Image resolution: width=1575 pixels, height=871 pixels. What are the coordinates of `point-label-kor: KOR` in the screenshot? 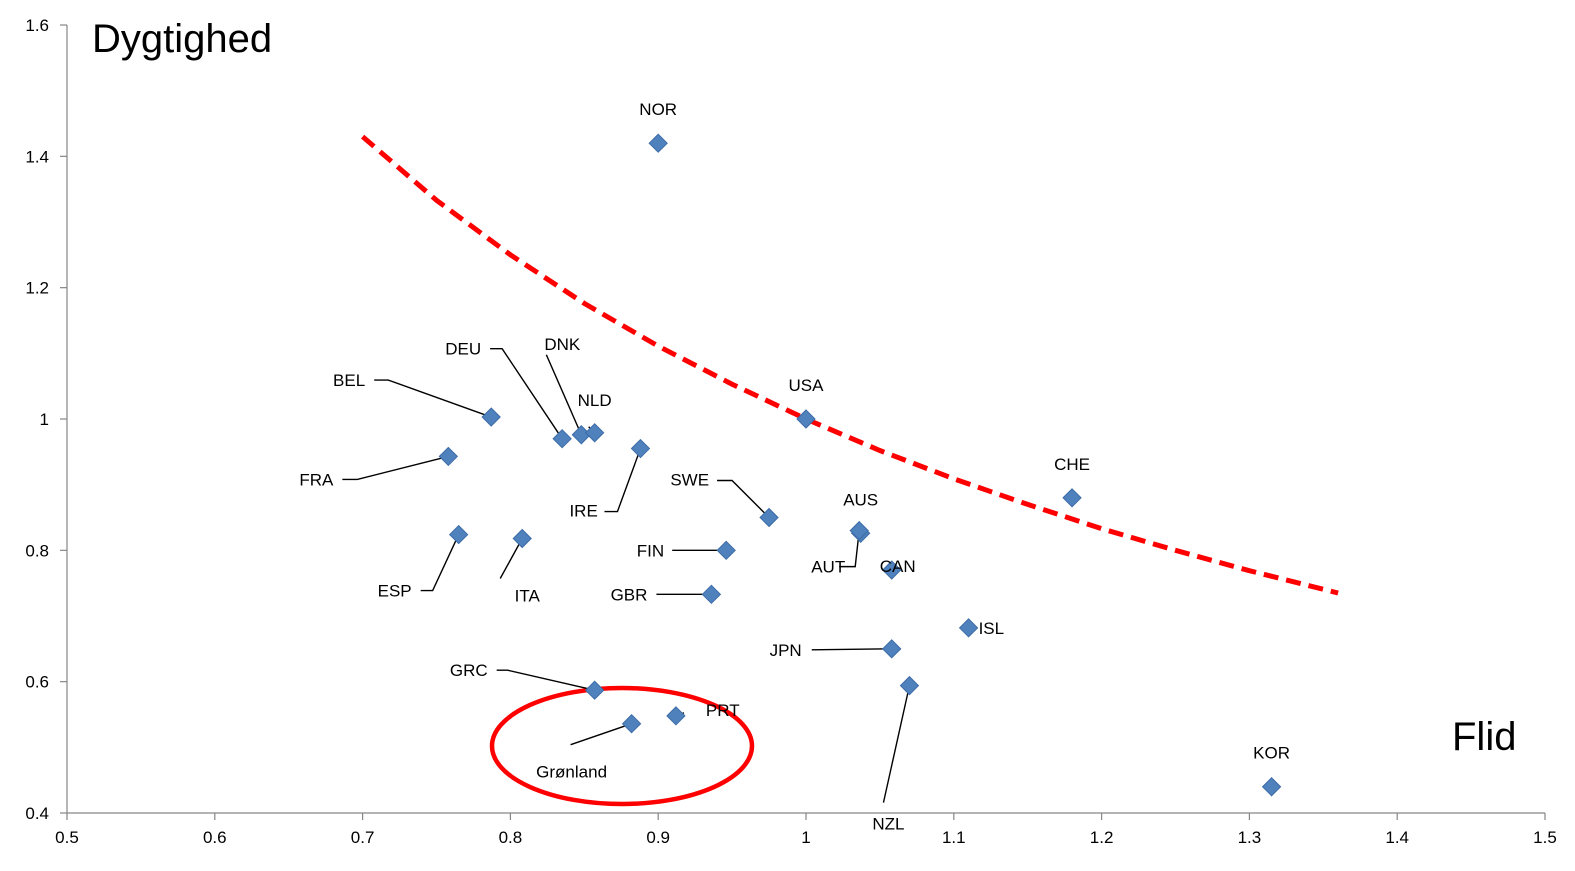 It's located at (1271, 753).